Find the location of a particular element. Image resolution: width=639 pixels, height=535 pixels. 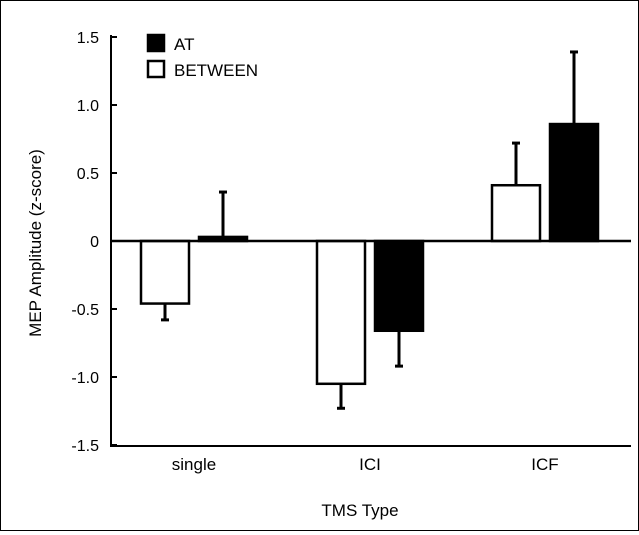

y-axis-title: MEP Amplitude (z-score) is located at coordinates (35, 243).